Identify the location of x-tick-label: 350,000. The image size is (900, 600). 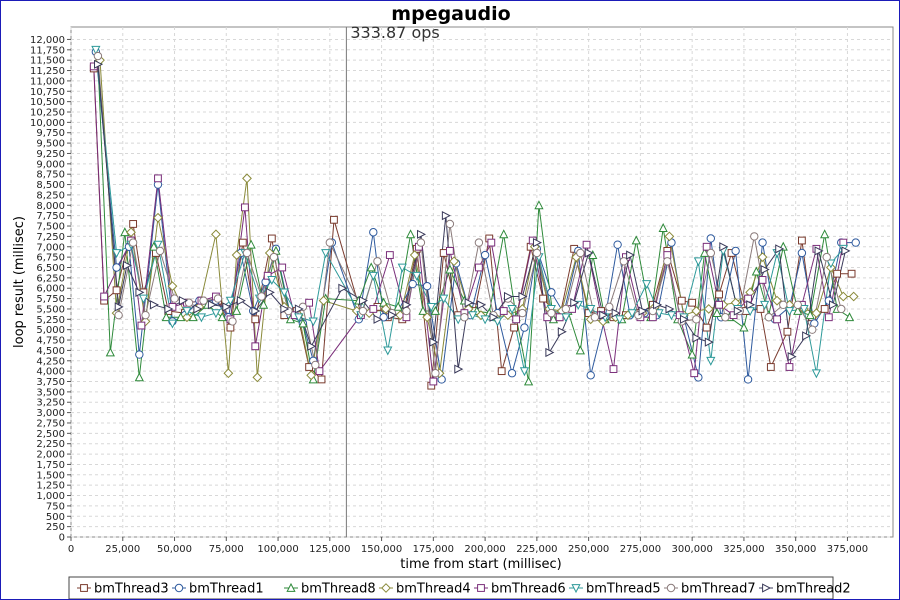
(795, 549).